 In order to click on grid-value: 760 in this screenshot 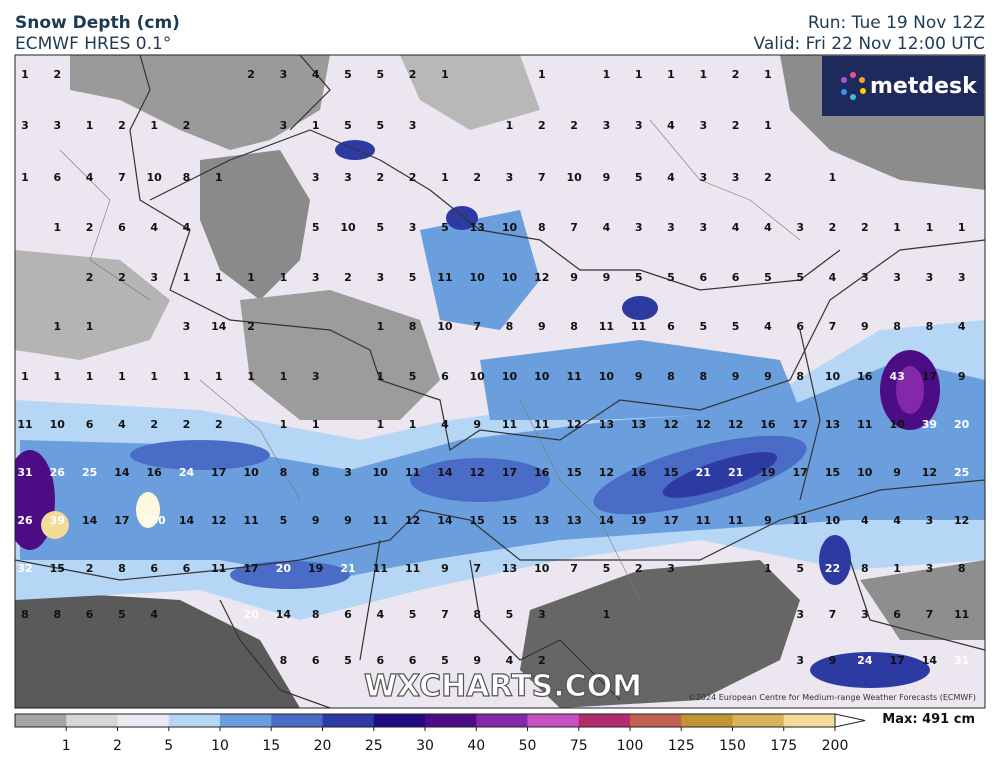, I will do `click(154, 520)`.